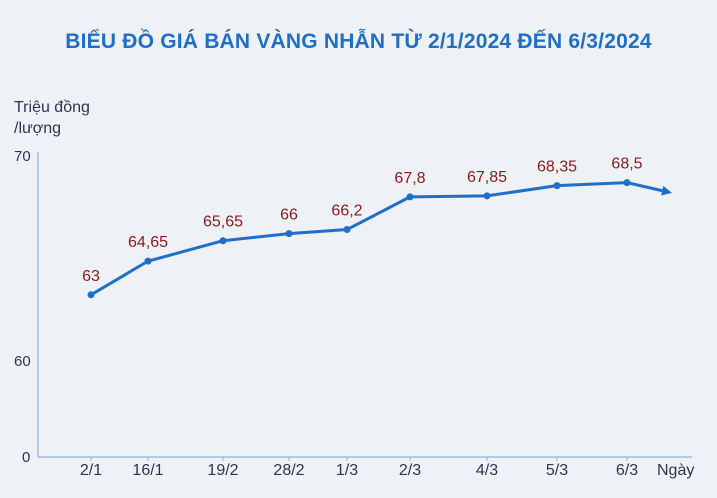 This screenshot has width=717, height=498. Describe the element at coordinates (52, 107) in the screenshot. I see `y-axis-label-line1: Triệu đồng` at that location.